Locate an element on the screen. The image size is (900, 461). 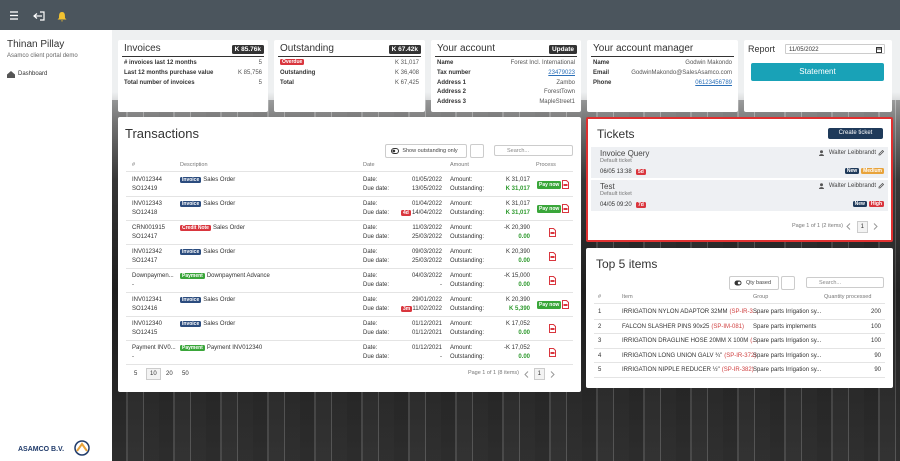
qty-toggle: Qty based is located at coordinates (754, 283).